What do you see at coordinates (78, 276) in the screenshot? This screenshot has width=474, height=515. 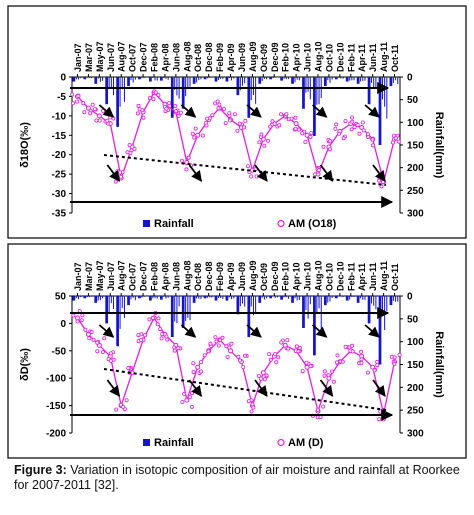 I see `x-tick-label: Jan-07` at bounding box center [78, 276].